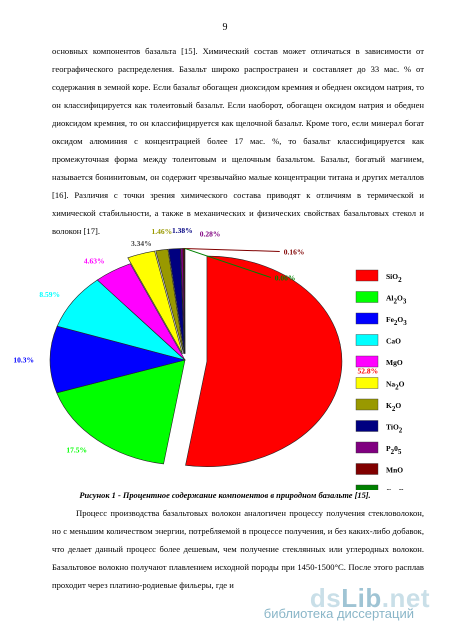 Image resolution: width=450 pixels, height=637 pixels. Describe the element at coordinates (161, 231) in the screenshot. I see `data-label-k2o: 1.46%` at that location.